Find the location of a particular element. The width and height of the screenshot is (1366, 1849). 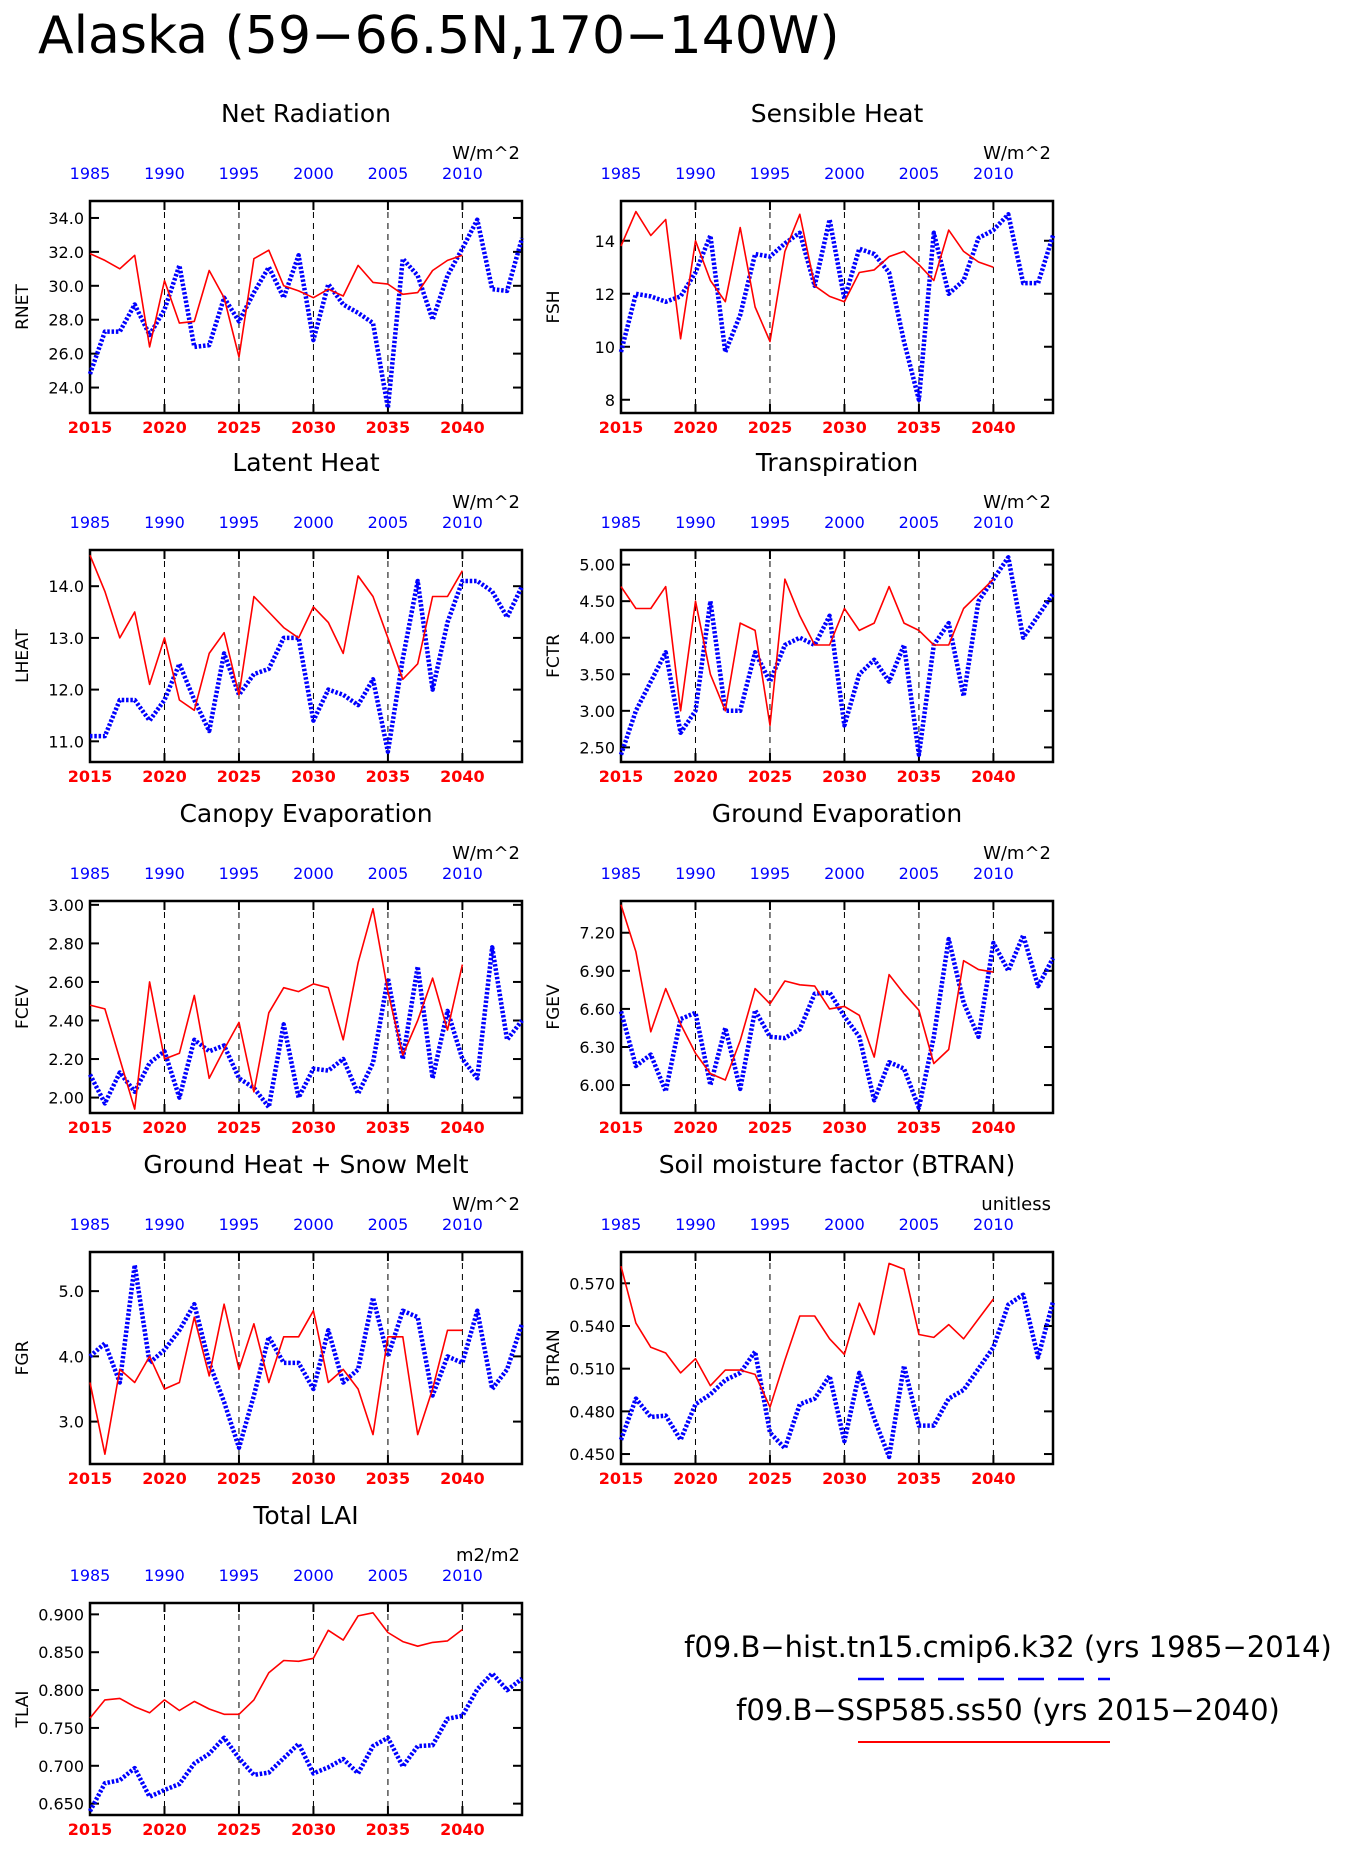

y-tick-label: 3.00 is located at coordinates (66, 905).